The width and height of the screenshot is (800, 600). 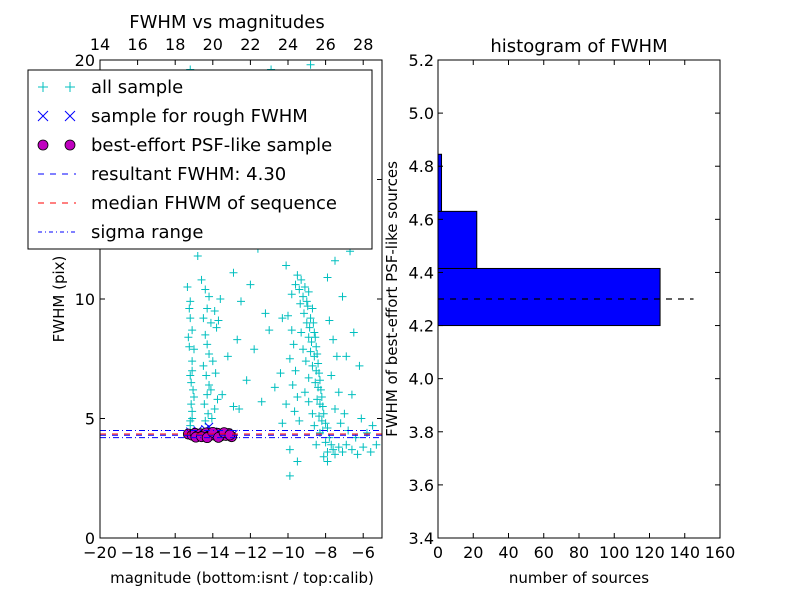 I want to click on scatter-title: FWHM vs magnitudes, so click(x=226, y=22).